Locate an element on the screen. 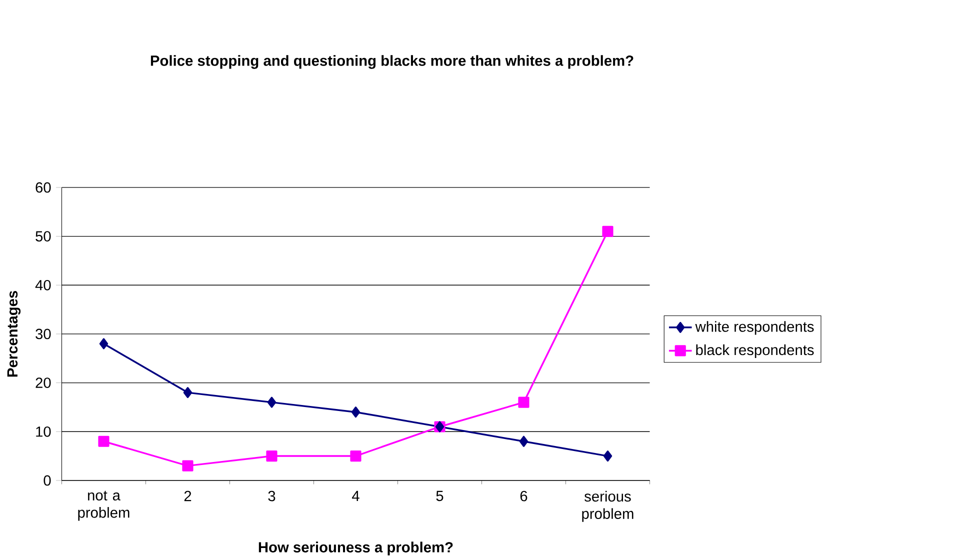 Image resolution: width=967 pixels, height=560 pixels. x-tick-label: serious problem is located at coordinates (608, 506).